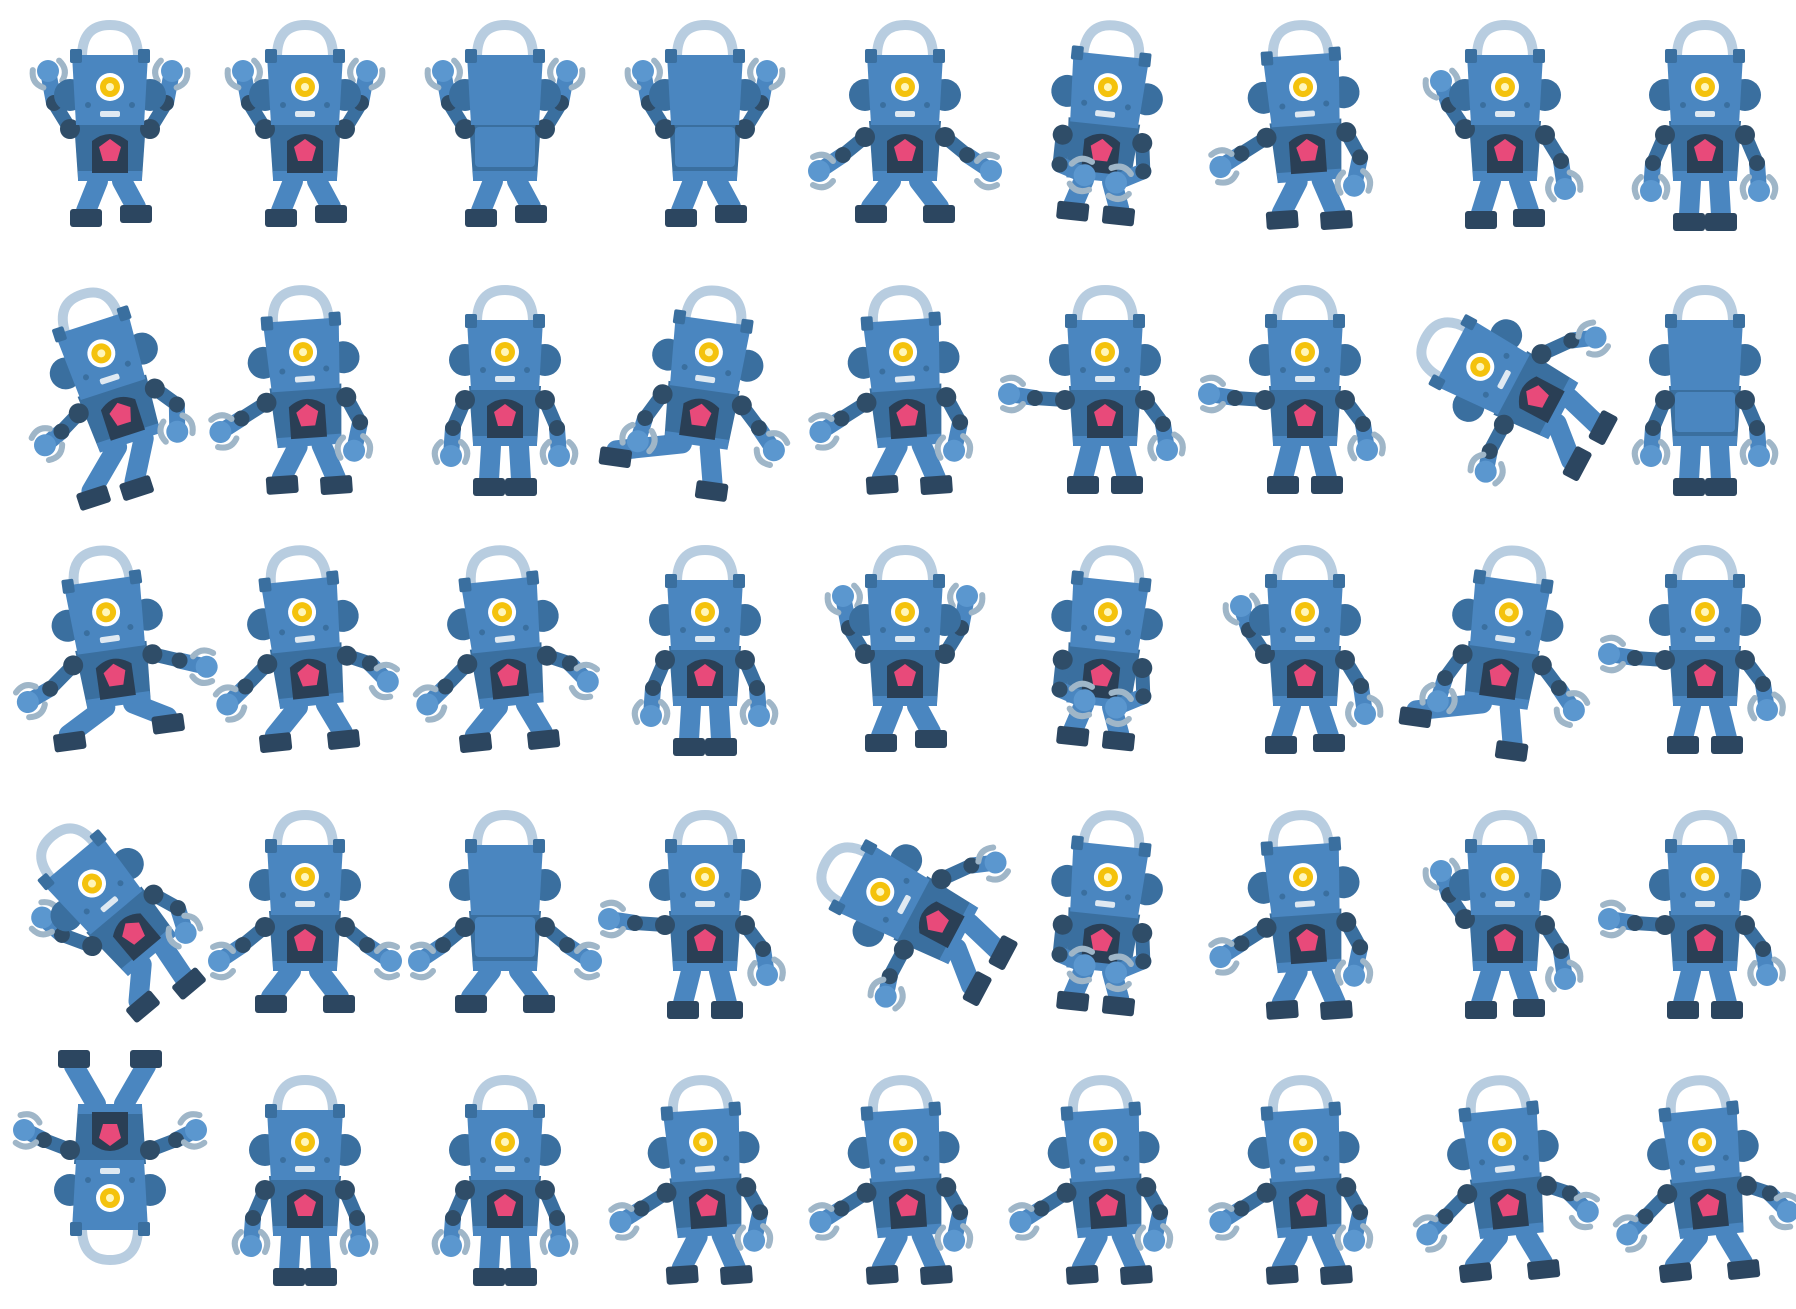 Image resolution: width=1796 pixels, height=1309 pixels. Describe the element at coordinates (505, 147) in the screenshot. I see `back-plate` at that location.